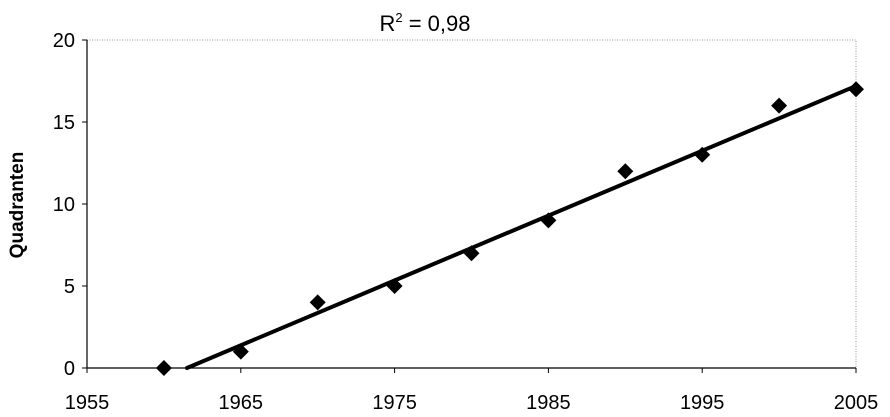 Image resolution: width=890 pixels, height=417 pixels. I want to click on chart-title-base: R, so click(387, 23).